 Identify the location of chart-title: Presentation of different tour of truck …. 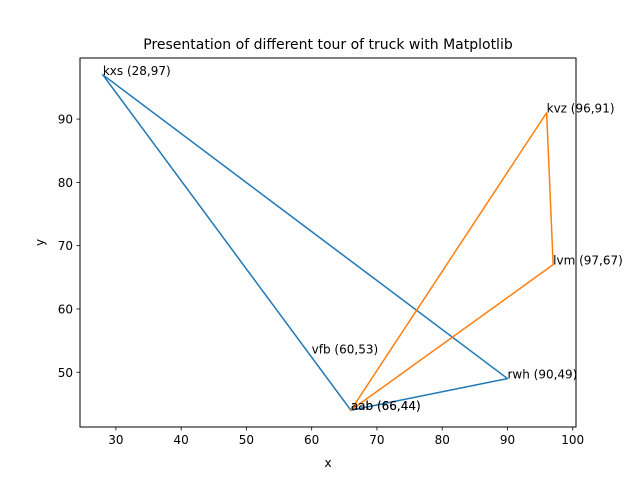
(328, 45).